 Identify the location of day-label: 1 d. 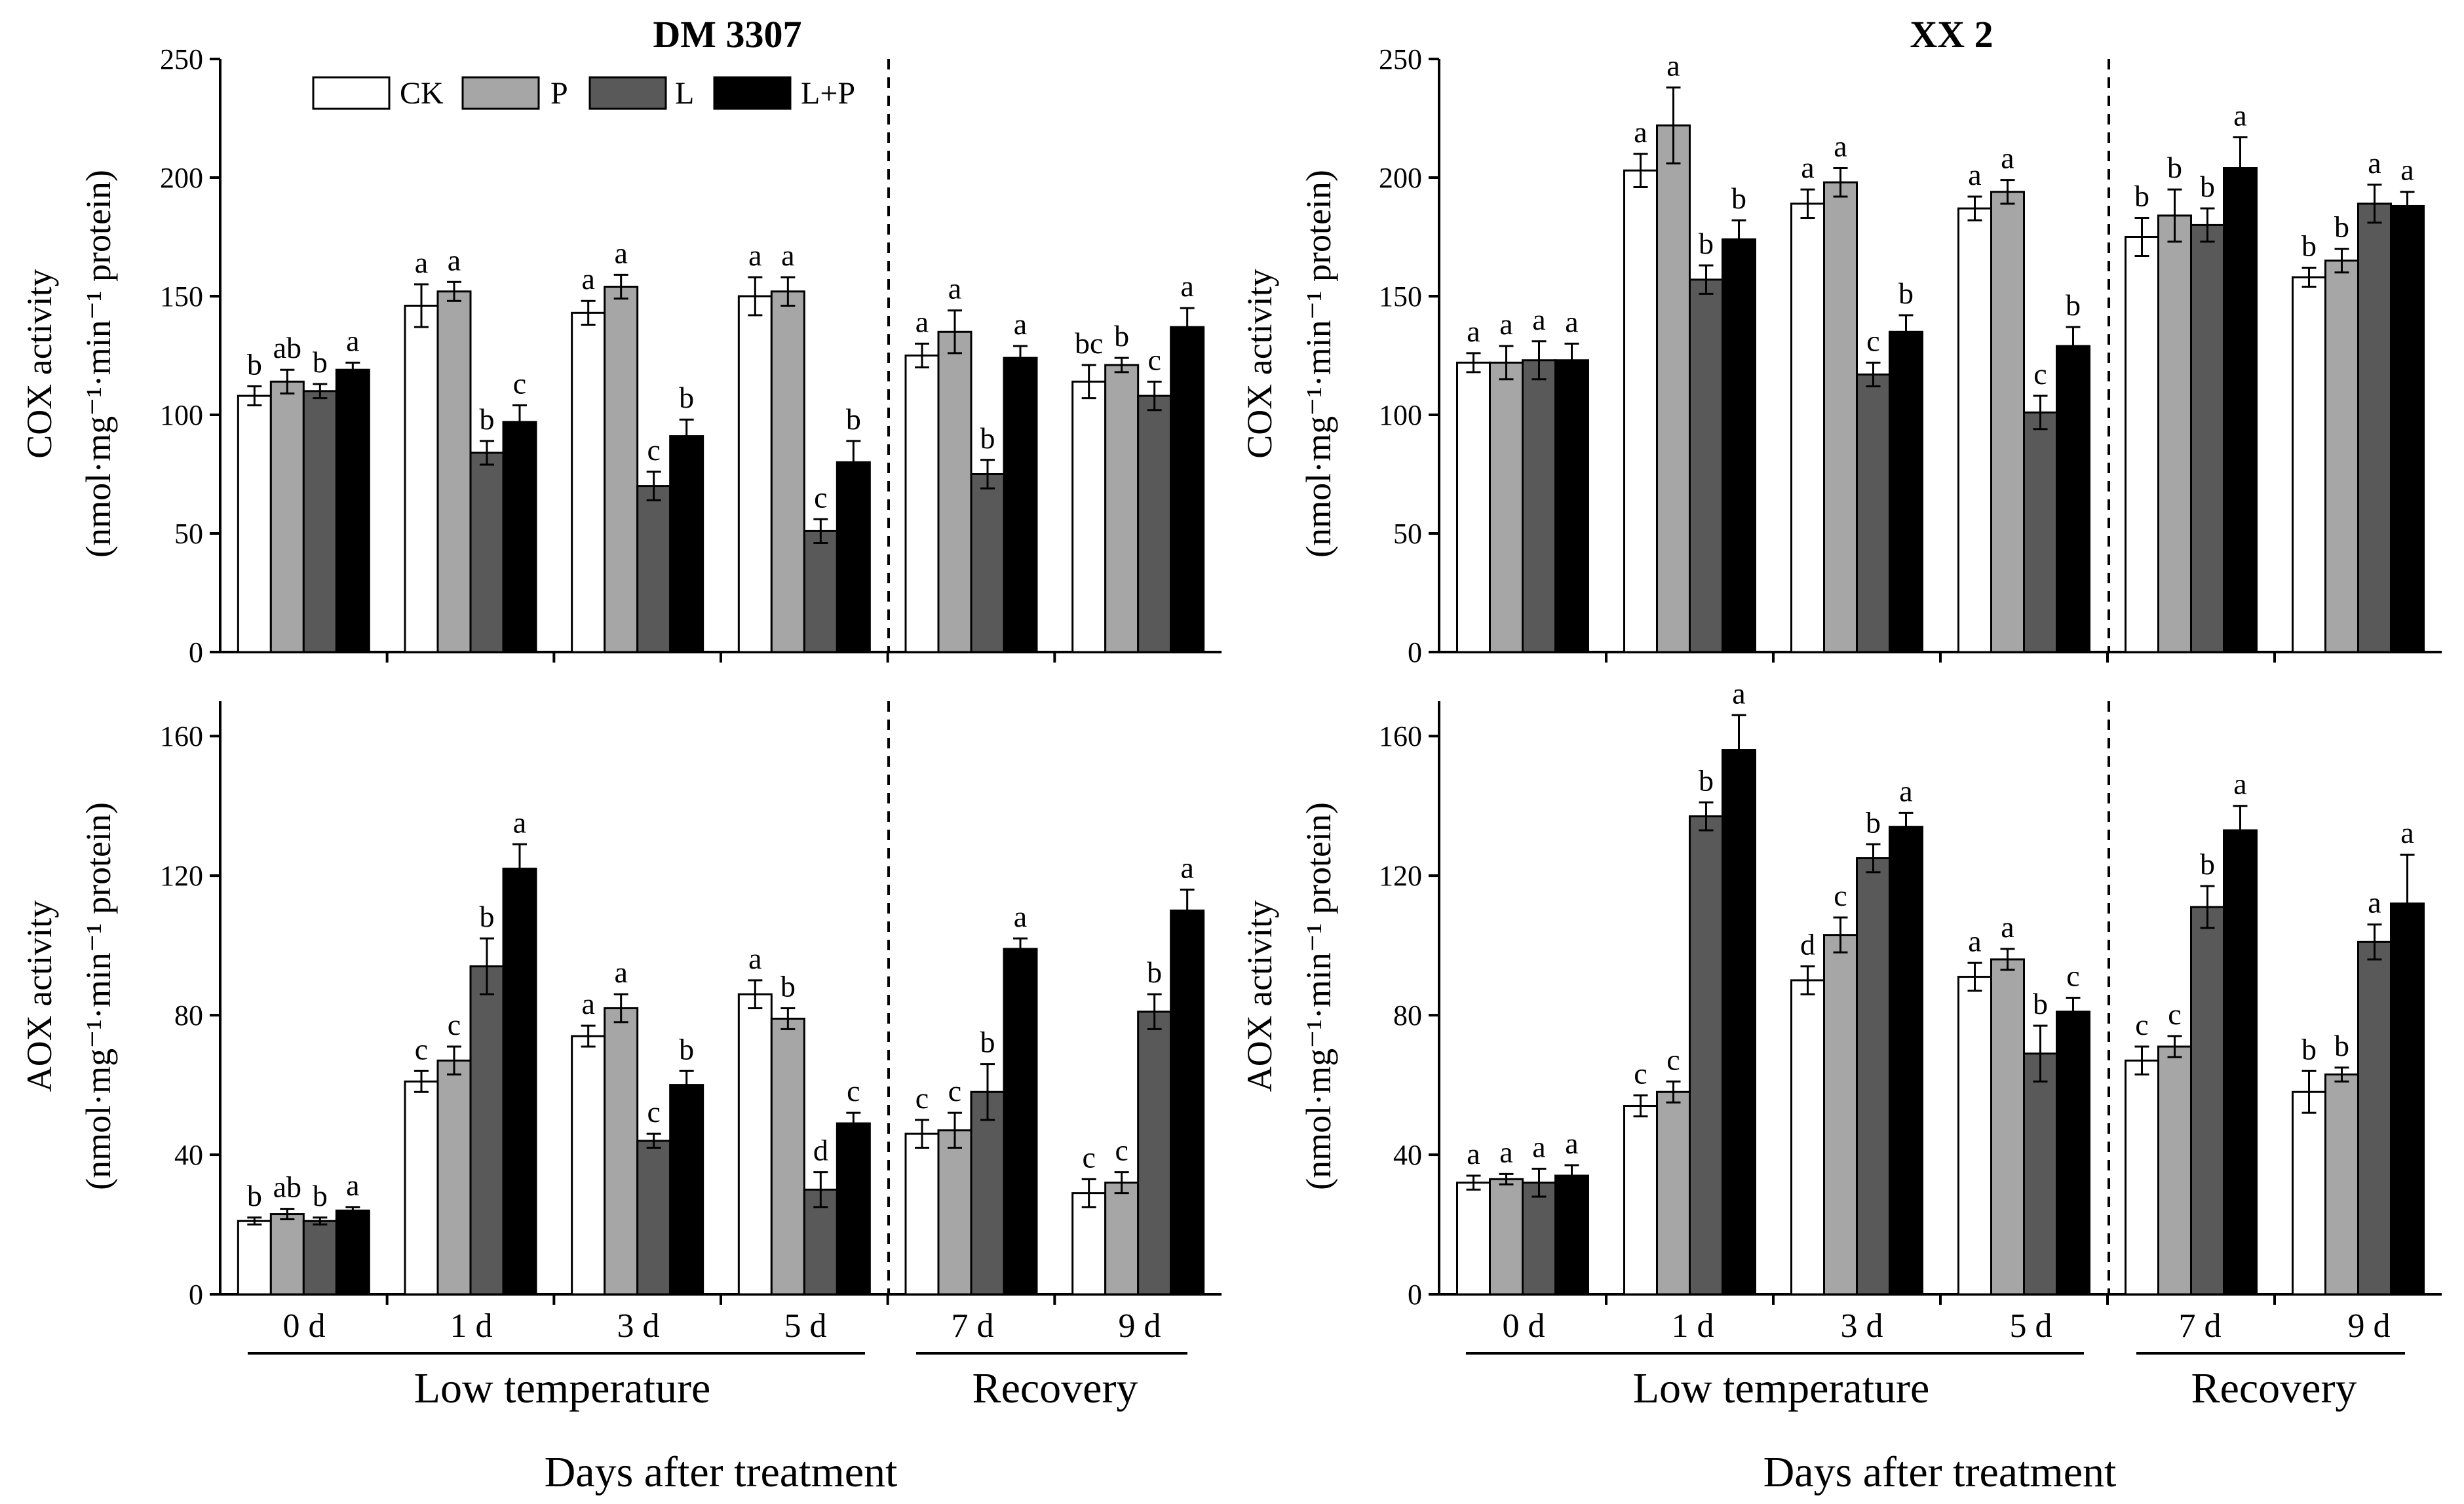
(471, 1326).